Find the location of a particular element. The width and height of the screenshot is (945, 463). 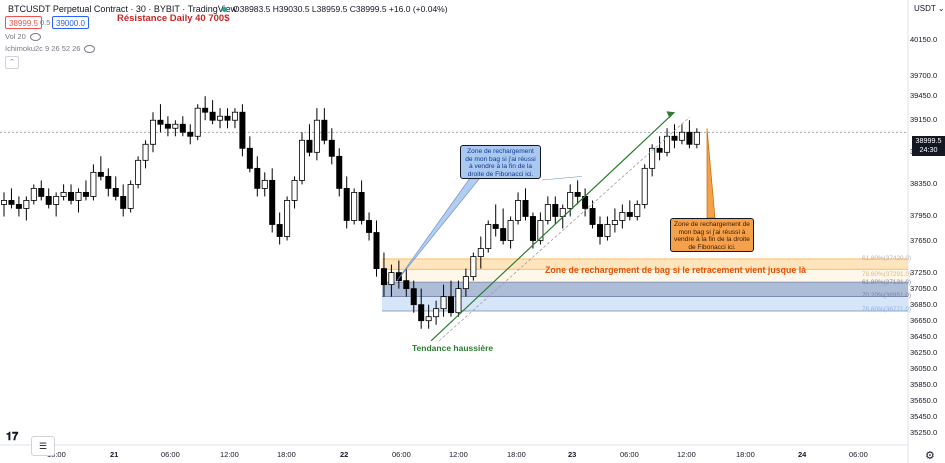

object-tree-button: ☰ is located at coordinates (43, 446).